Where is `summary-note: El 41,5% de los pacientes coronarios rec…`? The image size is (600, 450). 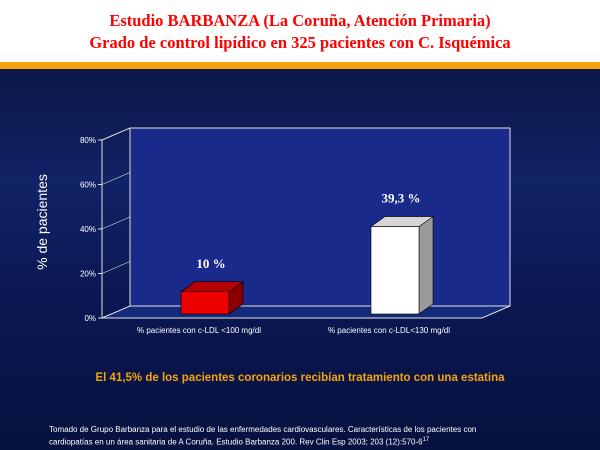 summary-note: El 41,5% de los pacientes coronarios rec… is located at coordinates (300, 378).